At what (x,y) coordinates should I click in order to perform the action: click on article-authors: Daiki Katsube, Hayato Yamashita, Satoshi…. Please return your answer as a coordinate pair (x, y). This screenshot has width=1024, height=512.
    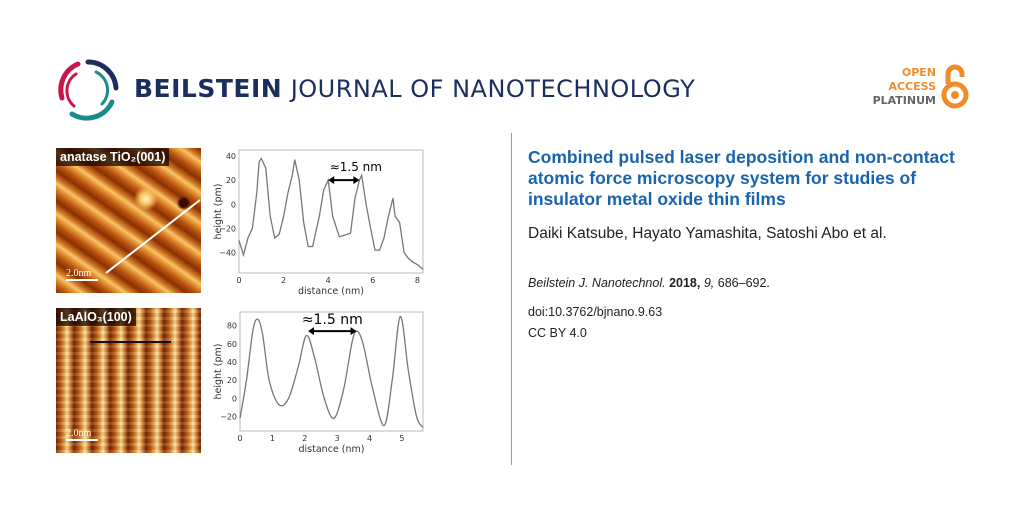
    Looking at the image, I should click on (707, 233).